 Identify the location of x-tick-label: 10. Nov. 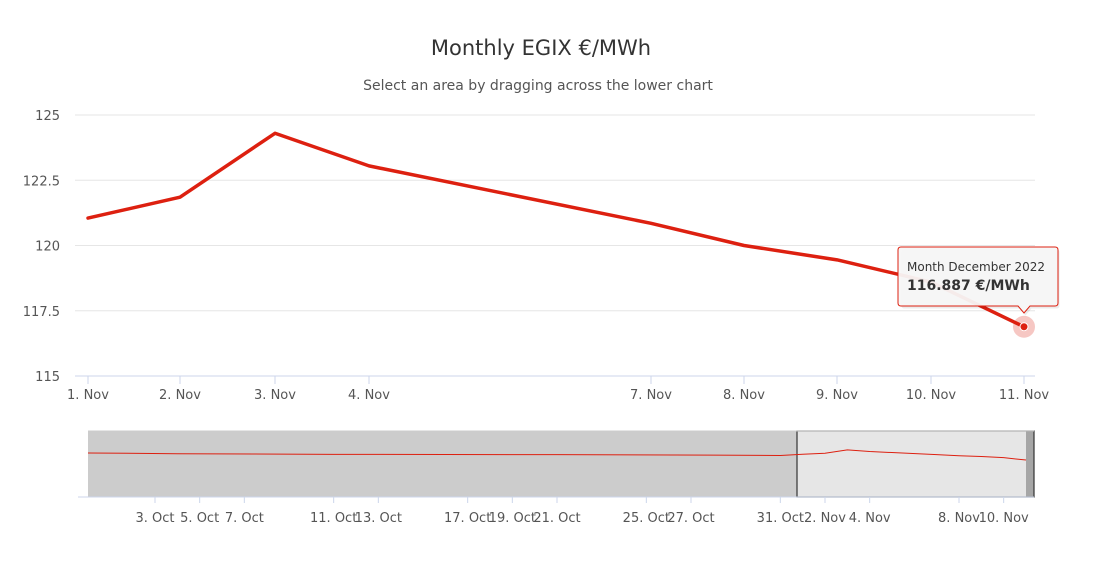
(931, 395).